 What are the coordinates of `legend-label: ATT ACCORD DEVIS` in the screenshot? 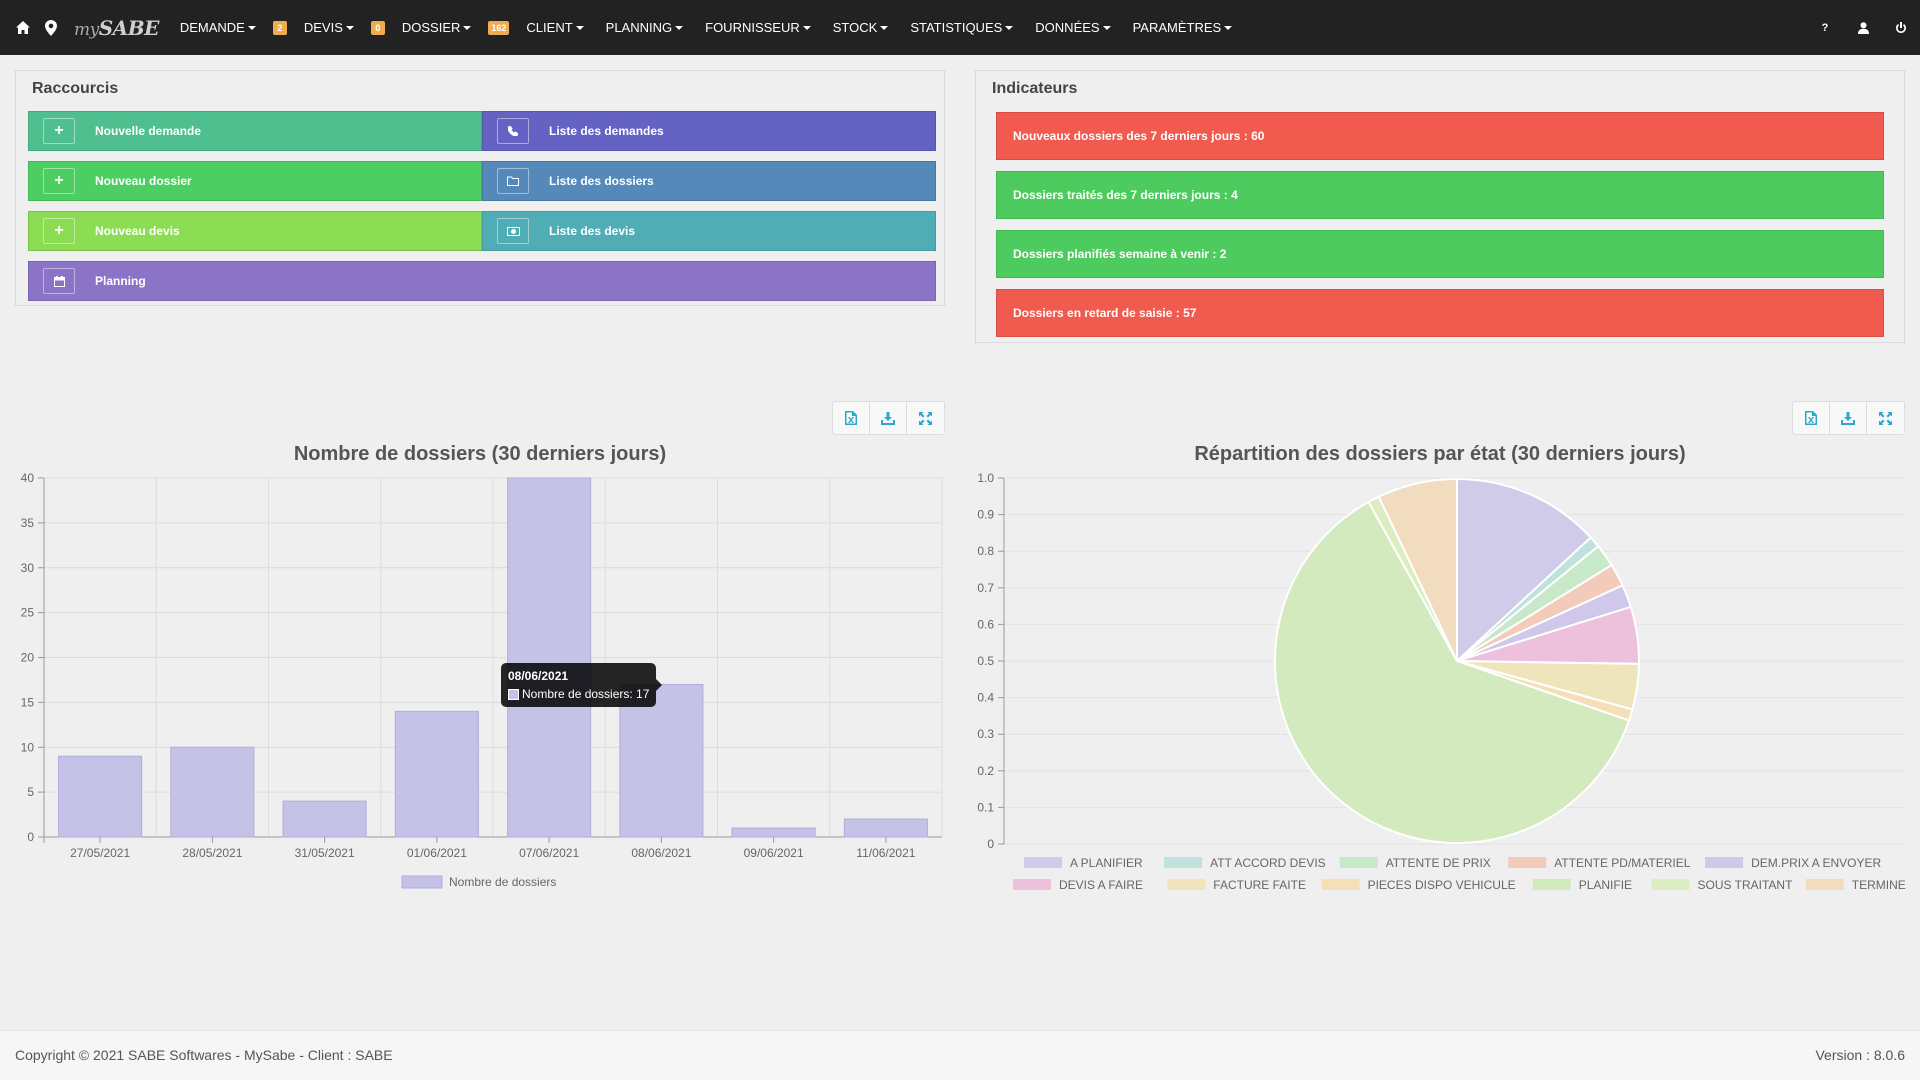 It's located at (1268, 863).